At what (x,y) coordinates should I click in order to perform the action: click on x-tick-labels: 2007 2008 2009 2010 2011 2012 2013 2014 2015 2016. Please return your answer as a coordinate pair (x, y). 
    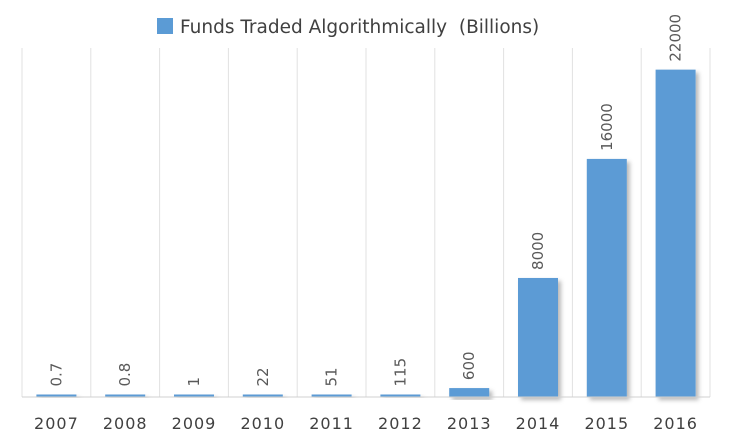
    Looking at the image, I should click on (366, 423).